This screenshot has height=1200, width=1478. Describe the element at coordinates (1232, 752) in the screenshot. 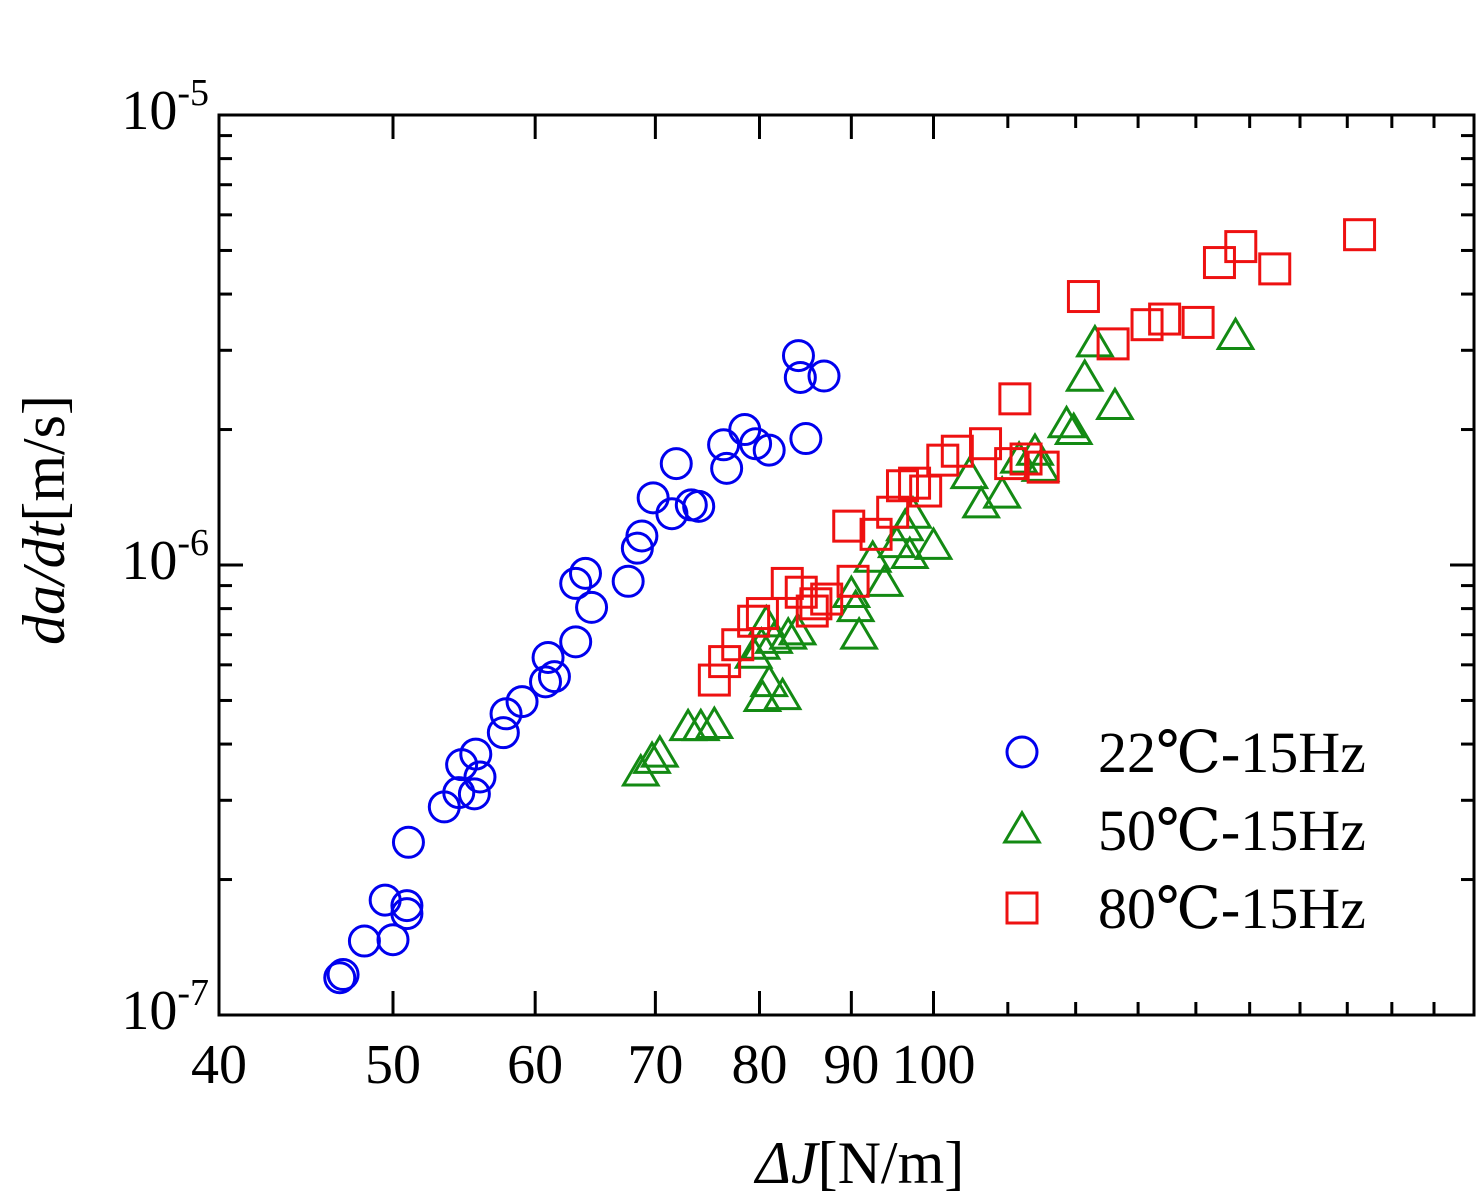

I see `legend-label: 22℃-15Hz` at that location.